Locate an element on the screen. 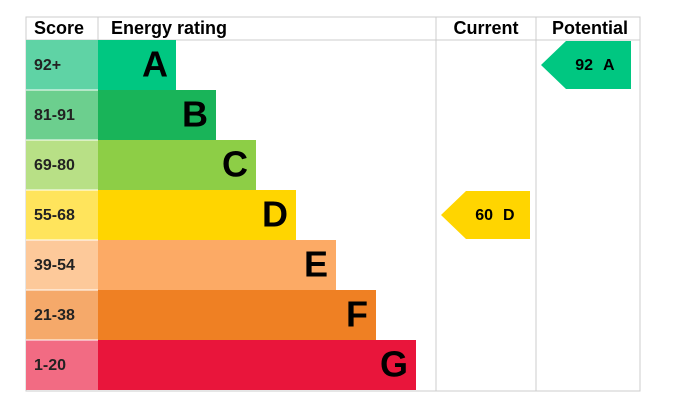  header-current: Current is located at coordinates (485, 28).